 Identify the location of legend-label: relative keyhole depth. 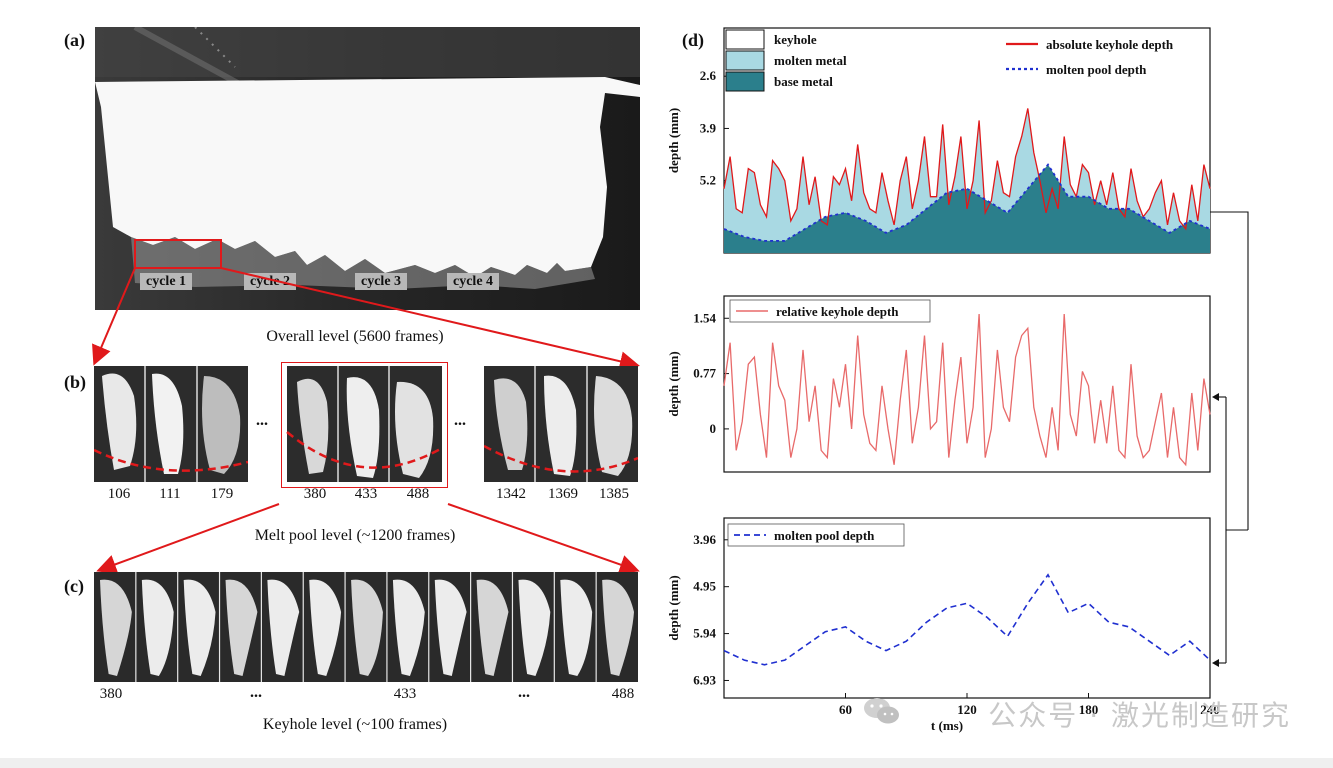
(837, 311).